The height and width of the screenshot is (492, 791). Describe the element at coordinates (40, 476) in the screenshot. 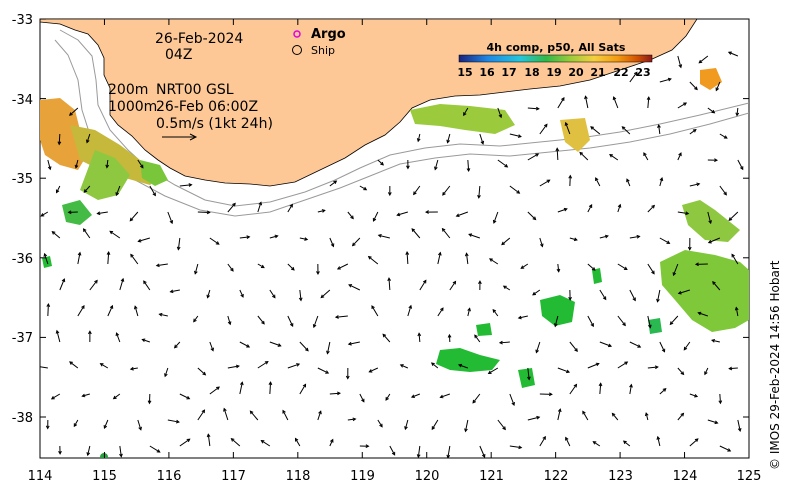

I see `lon-tick: 114` at that location.